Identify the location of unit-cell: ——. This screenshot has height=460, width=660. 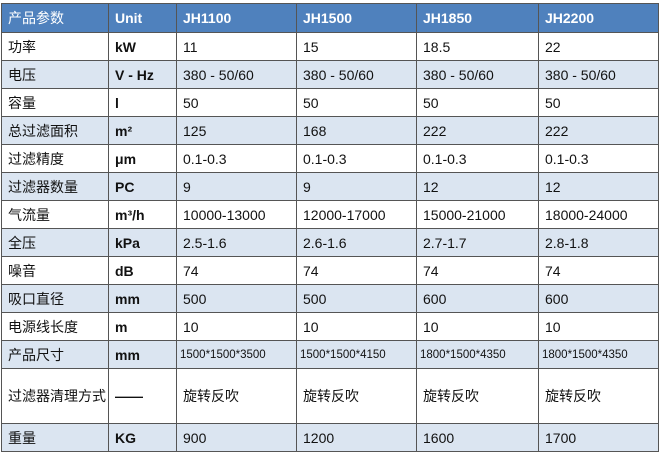
(142, 396).